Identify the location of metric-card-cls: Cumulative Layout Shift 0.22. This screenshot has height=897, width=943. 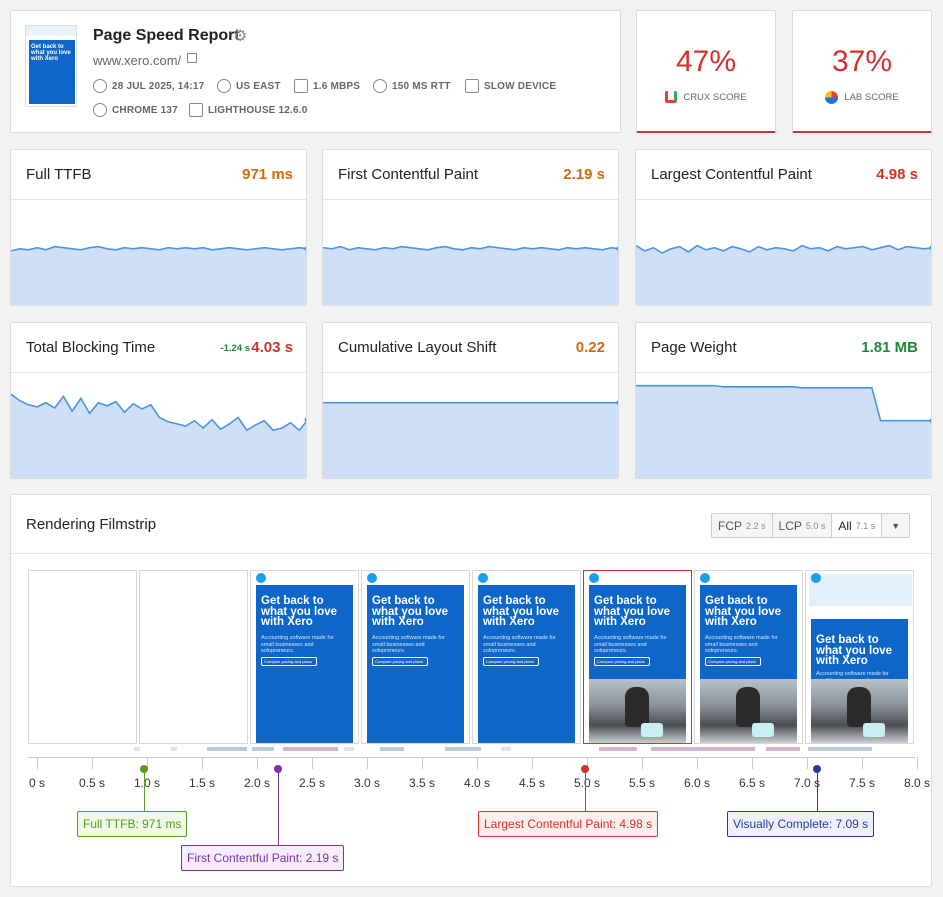
(470, 400).